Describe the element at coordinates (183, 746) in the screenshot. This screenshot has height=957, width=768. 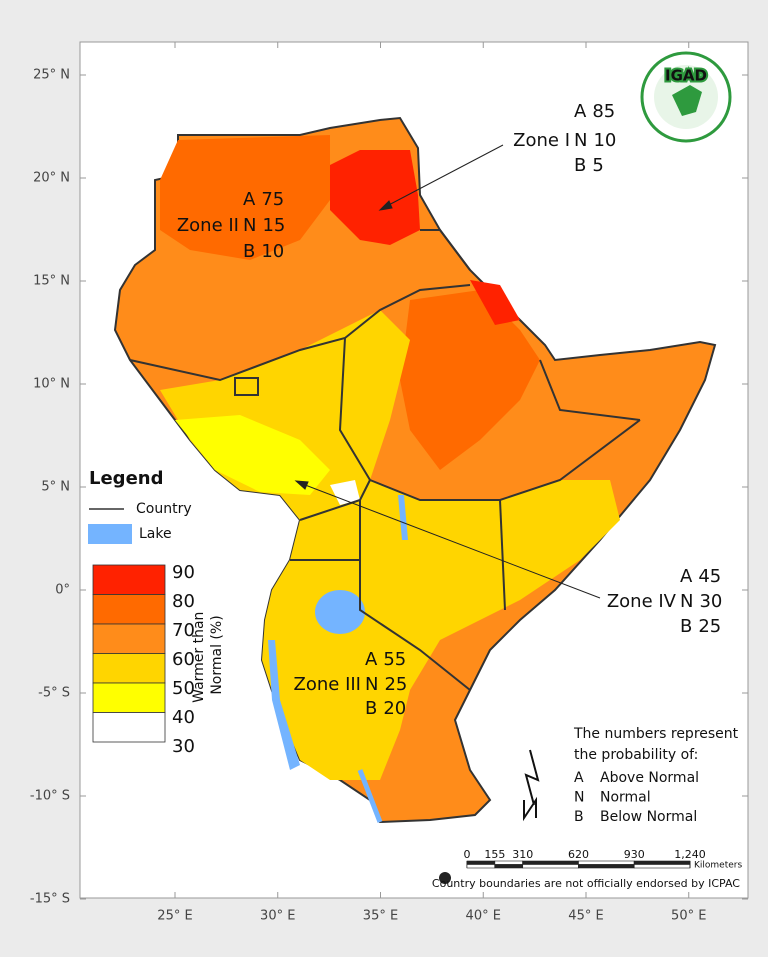
I see `scale-break: 30` at that location.